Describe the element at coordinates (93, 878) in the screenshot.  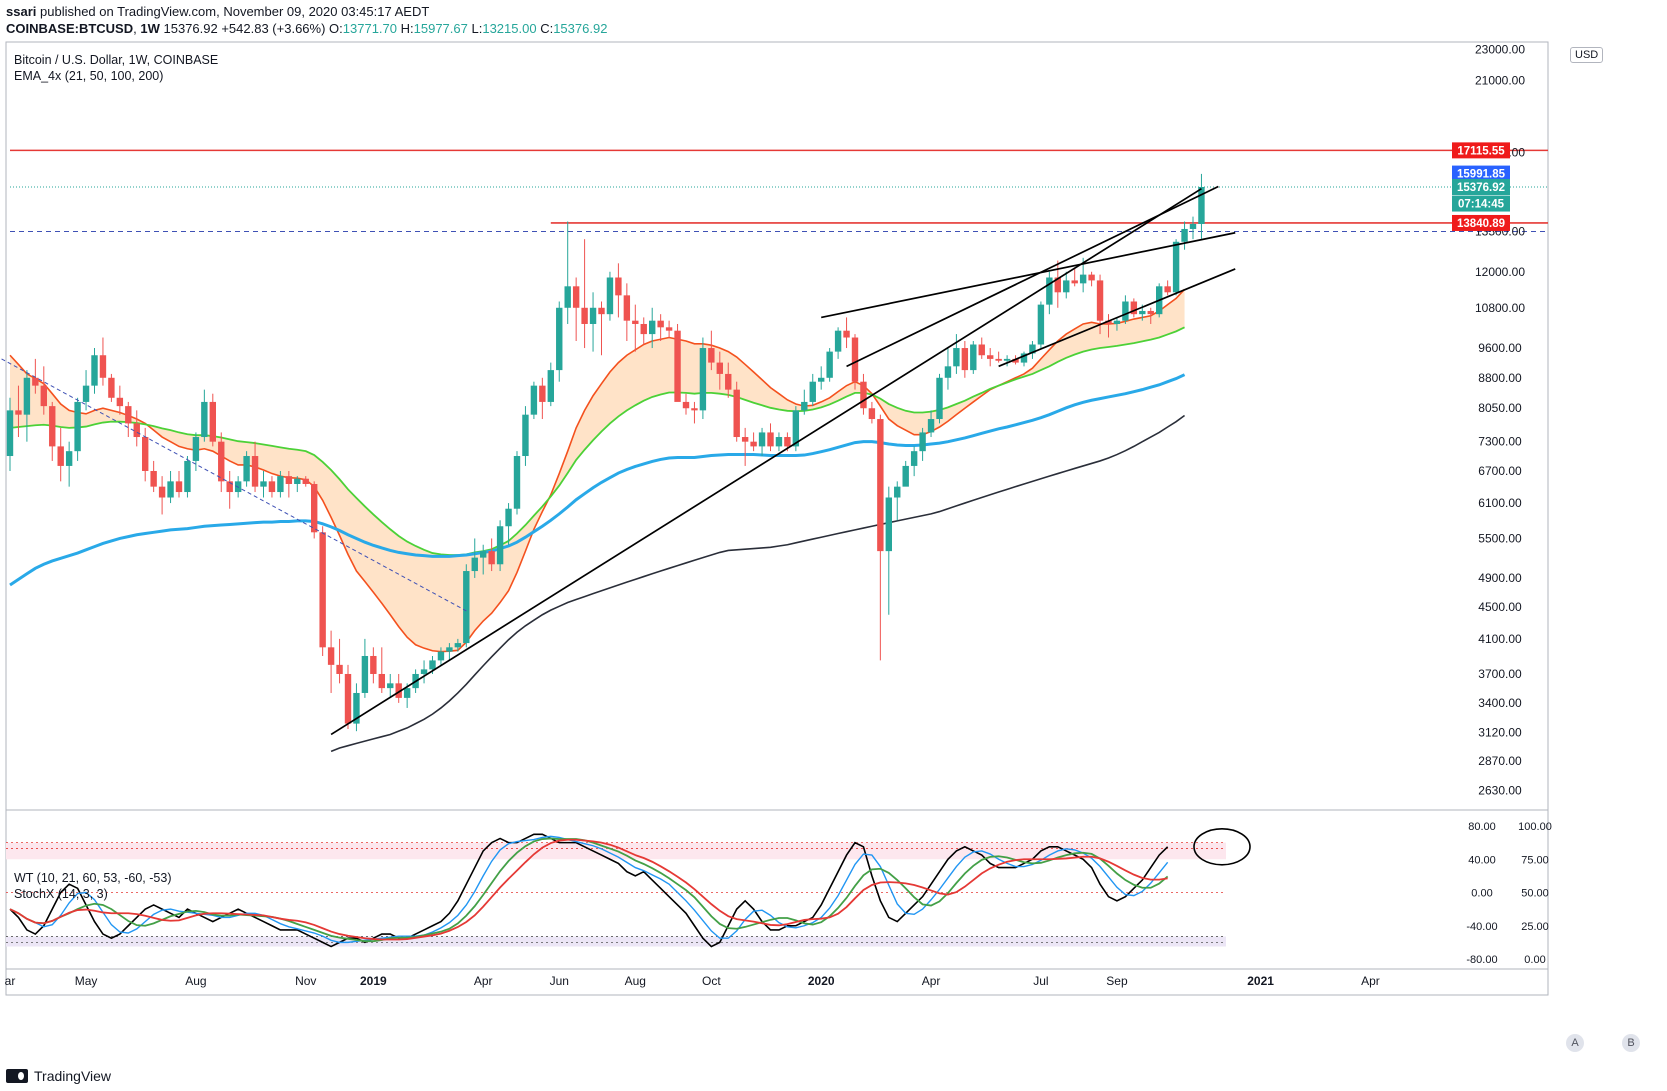
I see `oscillator-wt-label: WT (10, 21, 60, 53, -60, -53)` at that location.